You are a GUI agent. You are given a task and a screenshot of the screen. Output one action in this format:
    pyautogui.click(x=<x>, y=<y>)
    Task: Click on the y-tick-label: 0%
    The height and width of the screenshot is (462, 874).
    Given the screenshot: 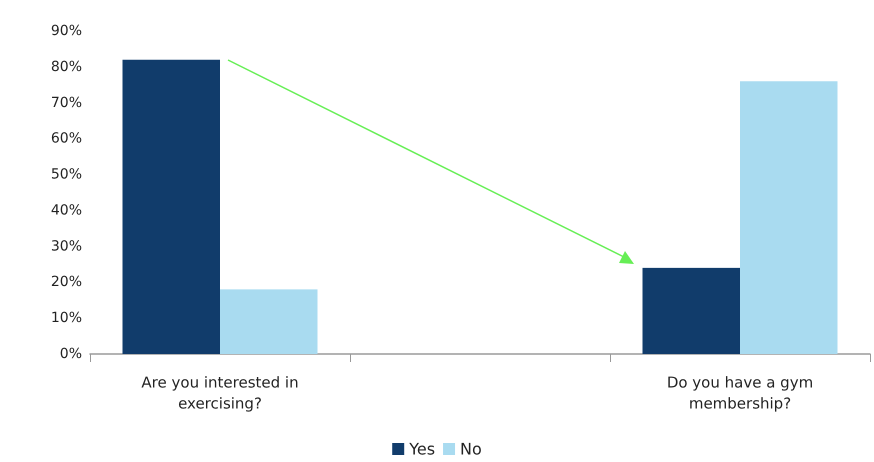 What is the action you would take?
    pyautogui.click(x=71, y=354)
    